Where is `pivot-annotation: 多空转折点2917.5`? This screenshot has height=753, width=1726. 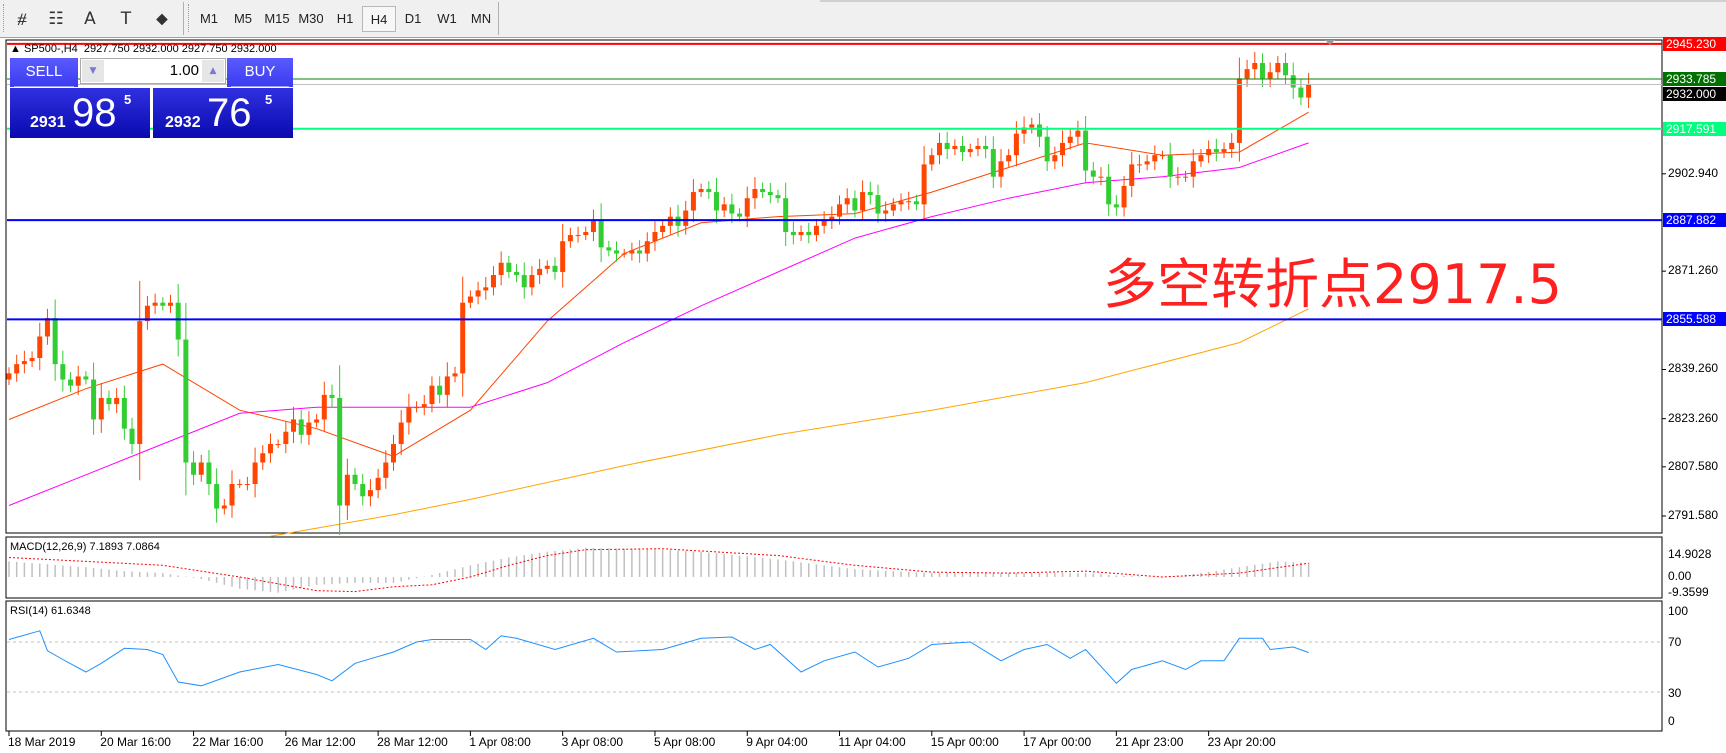
pivot-annotation: 多空转折点2917.5 is located at coordinates (1332, 284).